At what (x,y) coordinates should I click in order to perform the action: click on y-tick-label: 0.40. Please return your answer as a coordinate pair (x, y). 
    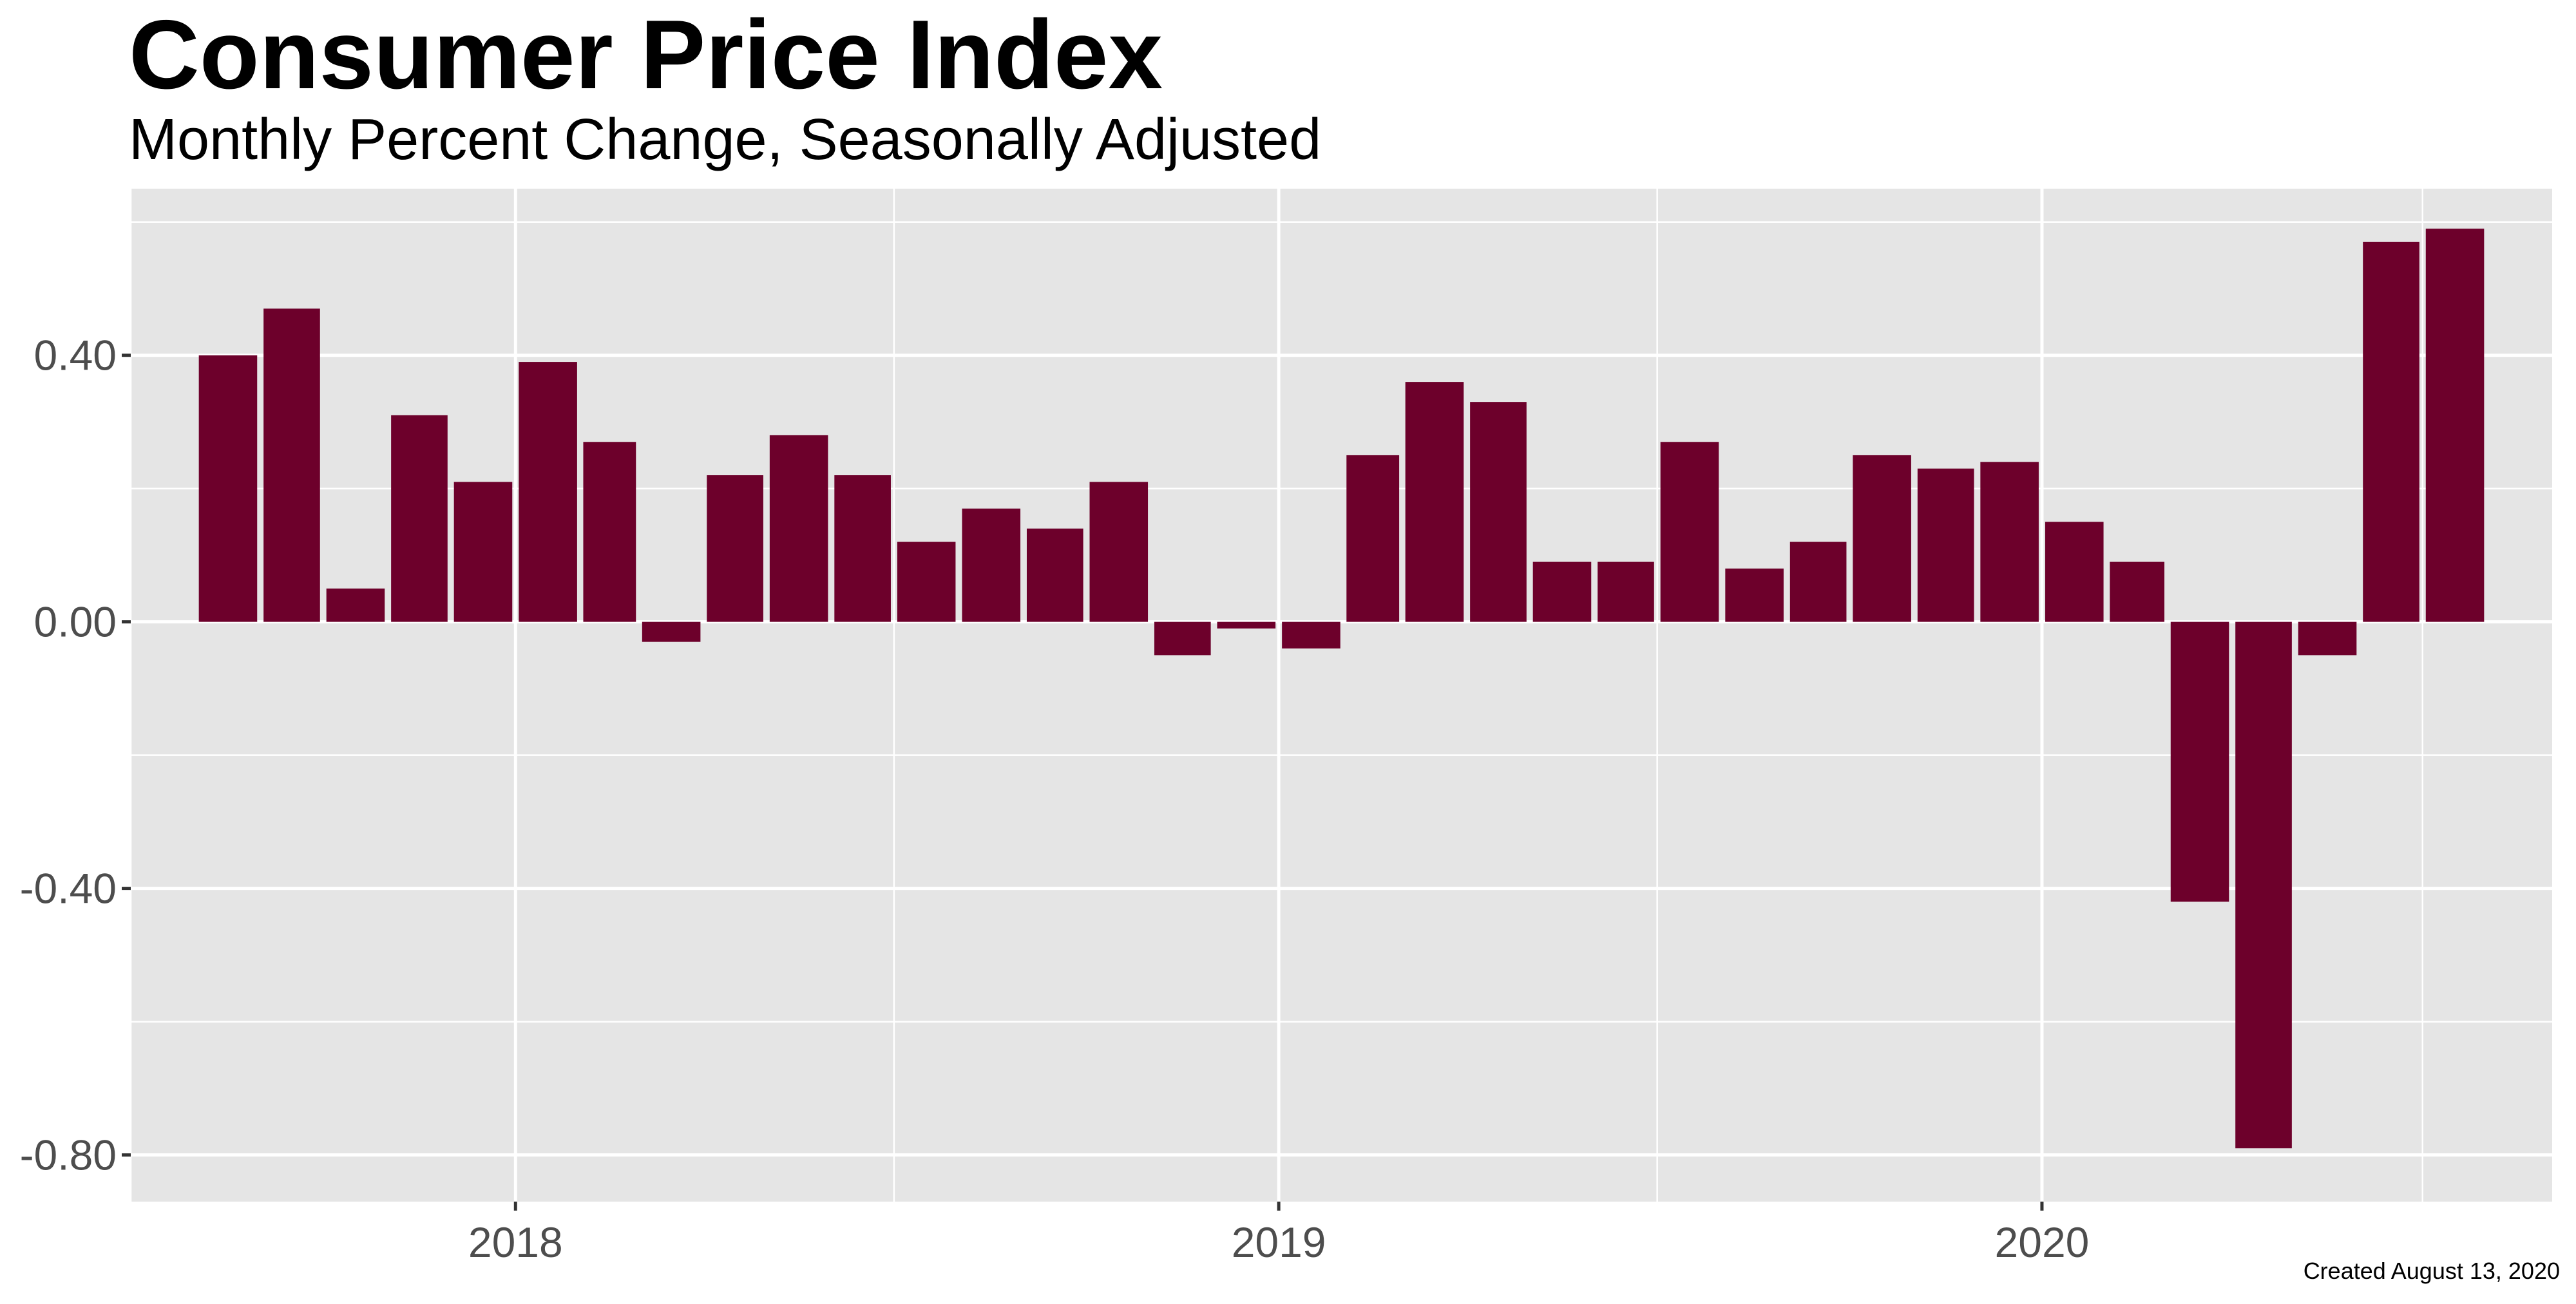
    Looking at the image, I should click on (75, 355).